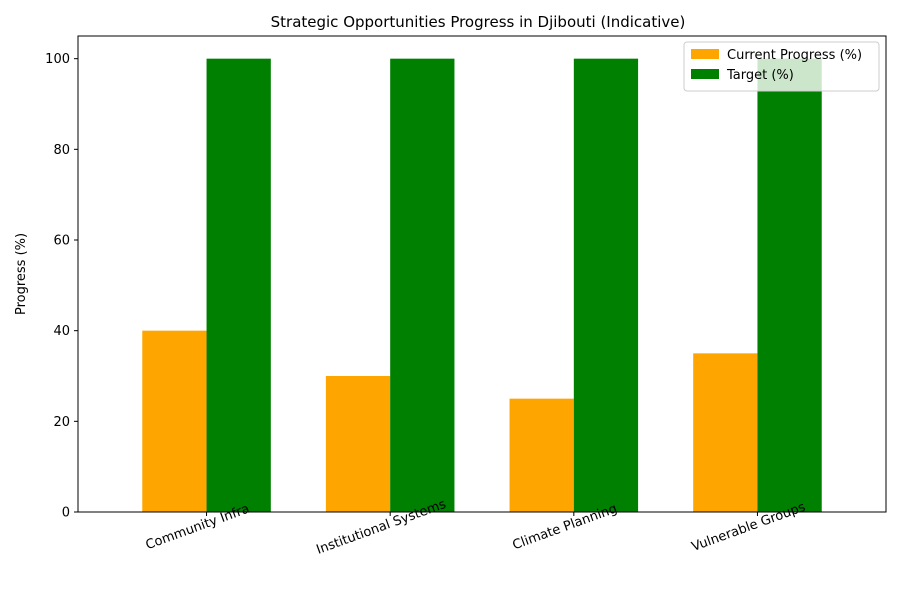  Describe the element at coordinates (61, 331) in the screenshot. I see `y-tick-label-2: 40` at that location.